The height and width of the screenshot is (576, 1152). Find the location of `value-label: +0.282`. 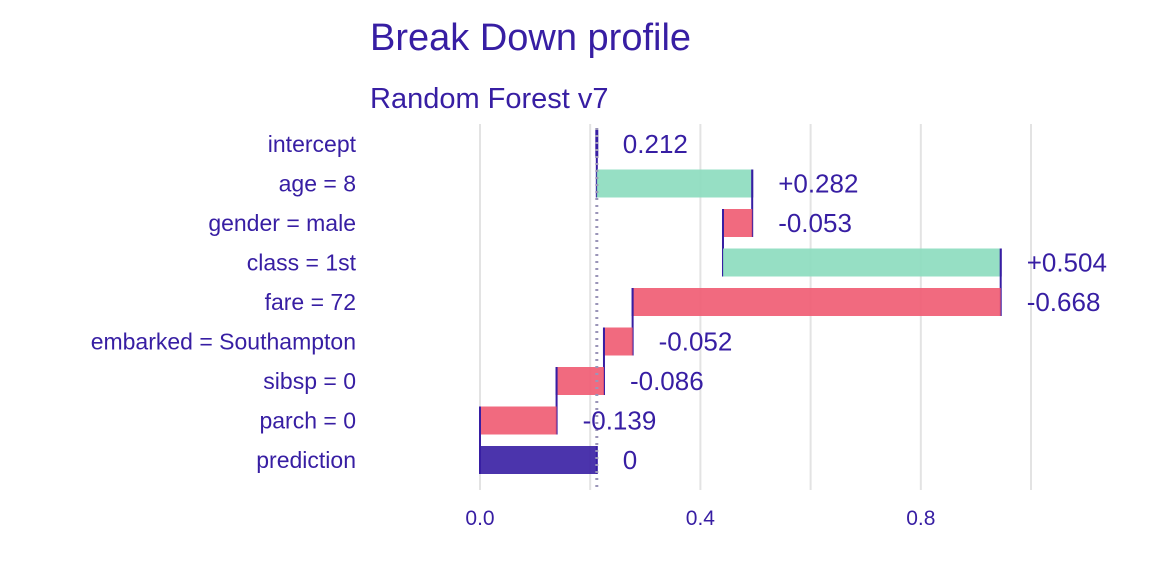

value-label: +0.282 is located at coordinates (818, 184).